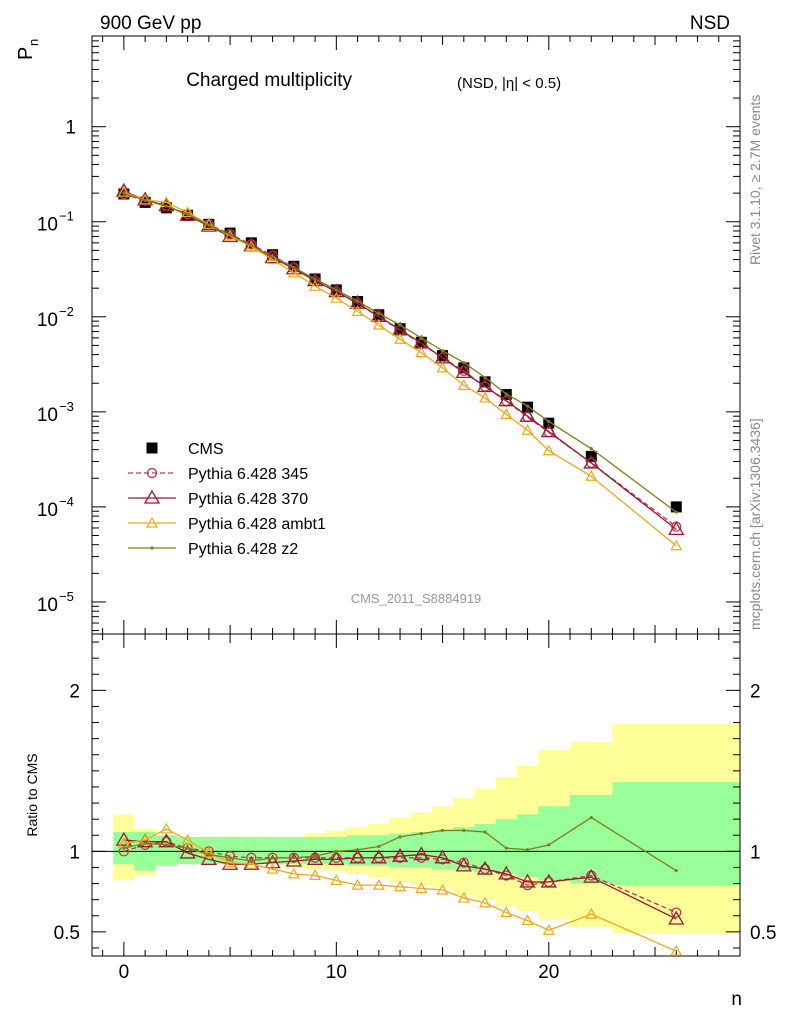 This screenshot has width=786, height=1024. I want to click on x-tick-label: 0, so click(124, 972).